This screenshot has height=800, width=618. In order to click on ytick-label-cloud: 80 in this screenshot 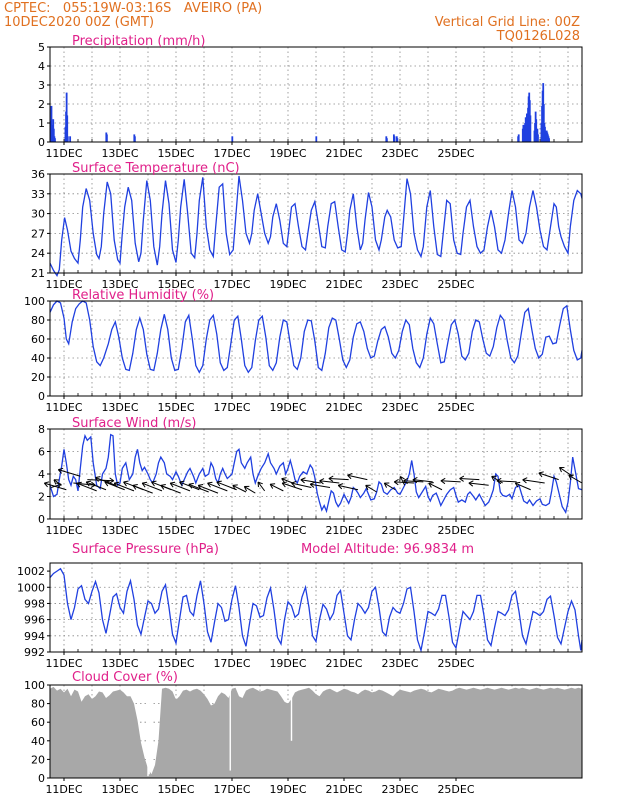, I will do `click(38, 704)`.